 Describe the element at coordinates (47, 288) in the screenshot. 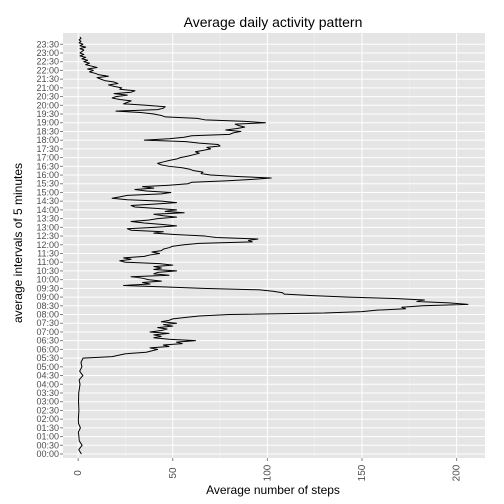

I see `y-tick-label: 09:30` at that location.